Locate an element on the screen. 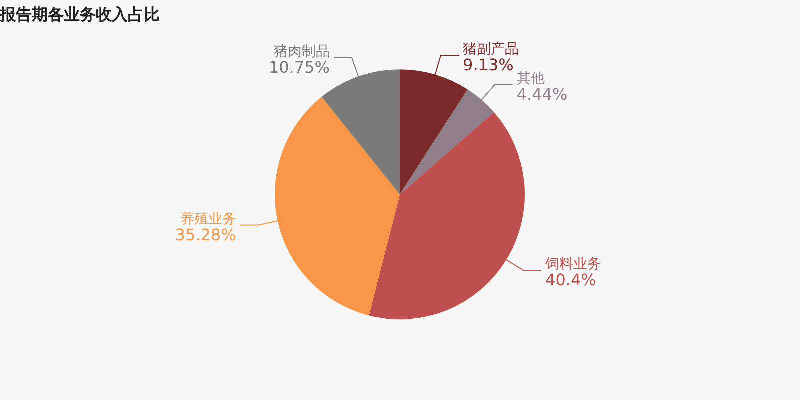 This screenshot has width=800, height=400. slice-label: 其他 is located at coordinates (530, 78).